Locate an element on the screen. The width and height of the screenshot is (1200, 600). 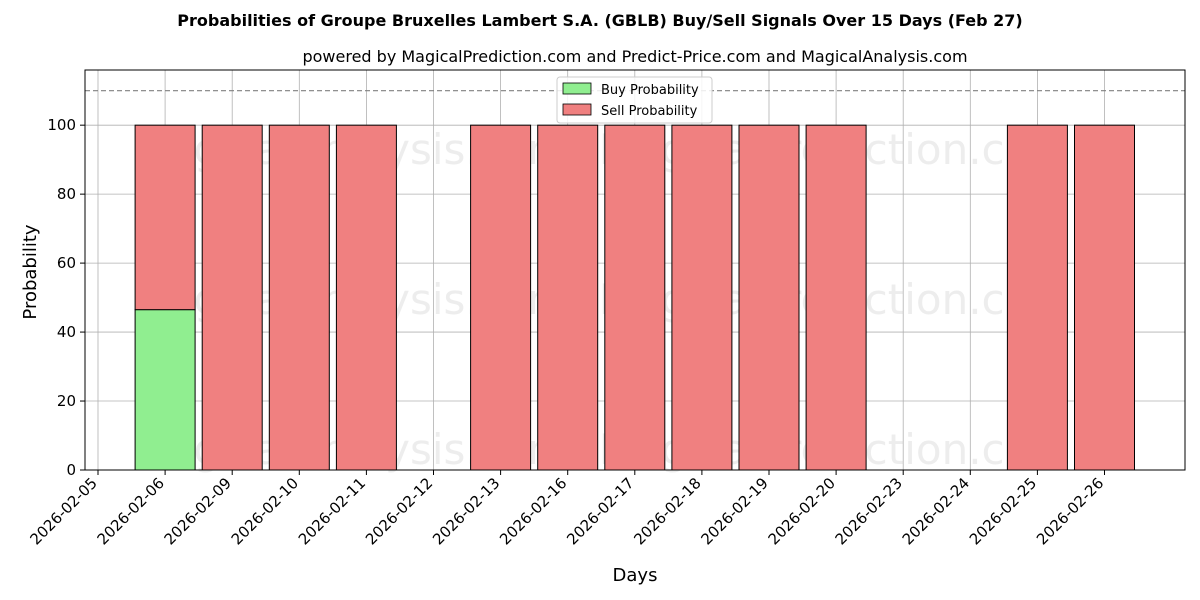
y-tick-label: 40 is located at coordinates (66, 332).